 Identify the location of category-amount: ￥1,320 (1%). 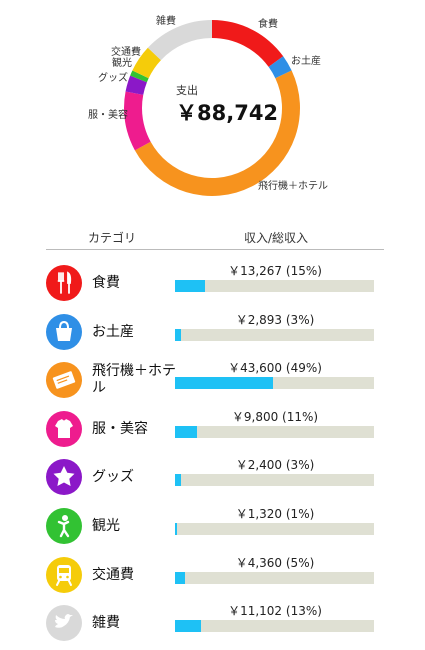
(275, 514).